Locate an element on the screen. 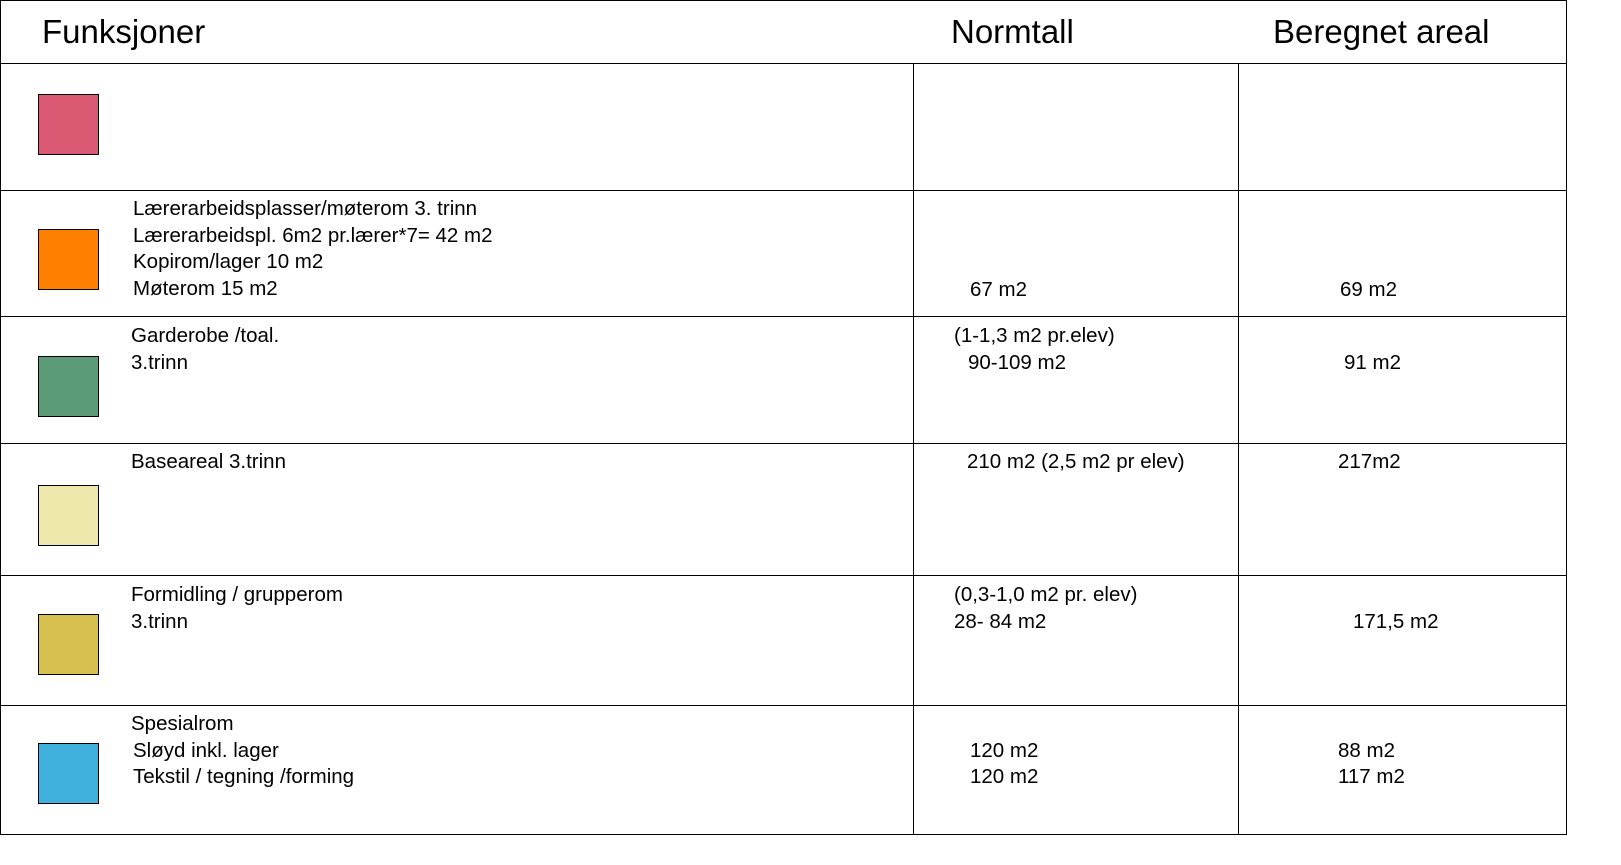  function-line: Spesialrom is located at coordinates (182, 723).